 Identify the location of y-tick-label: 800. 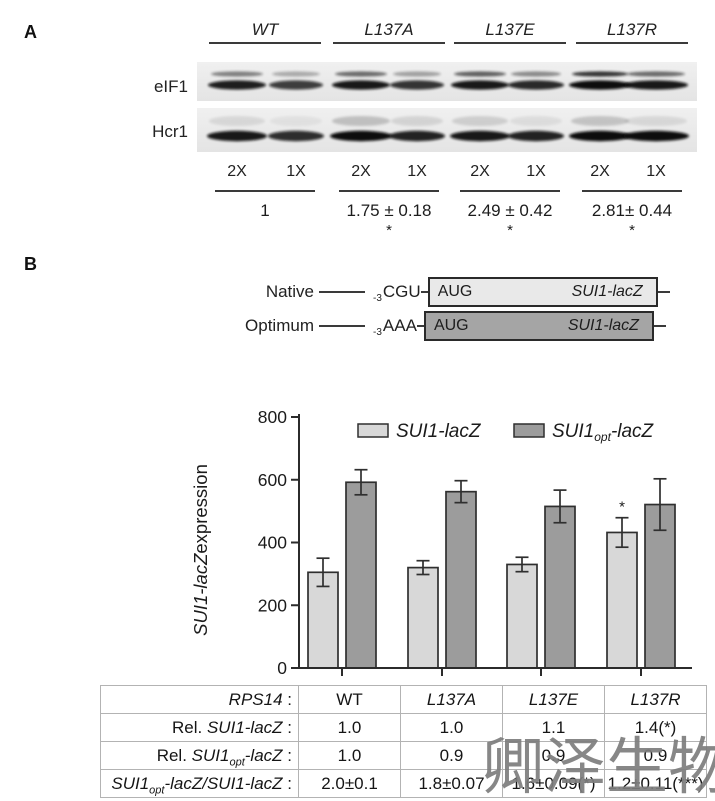
(272, 417).